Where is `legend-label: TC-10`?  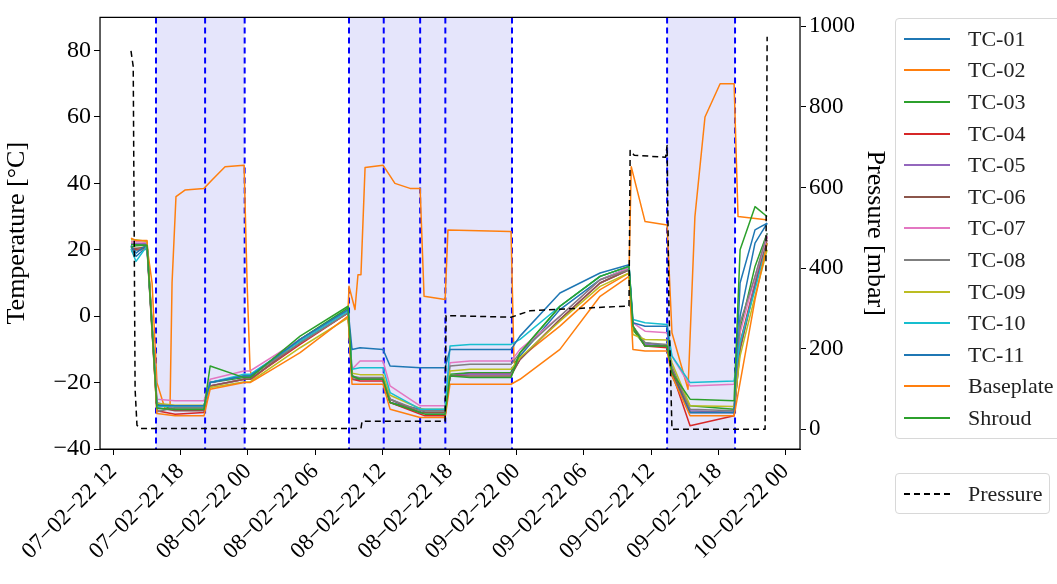
legend-label: TC-10 is located at coordinates (997, 323).